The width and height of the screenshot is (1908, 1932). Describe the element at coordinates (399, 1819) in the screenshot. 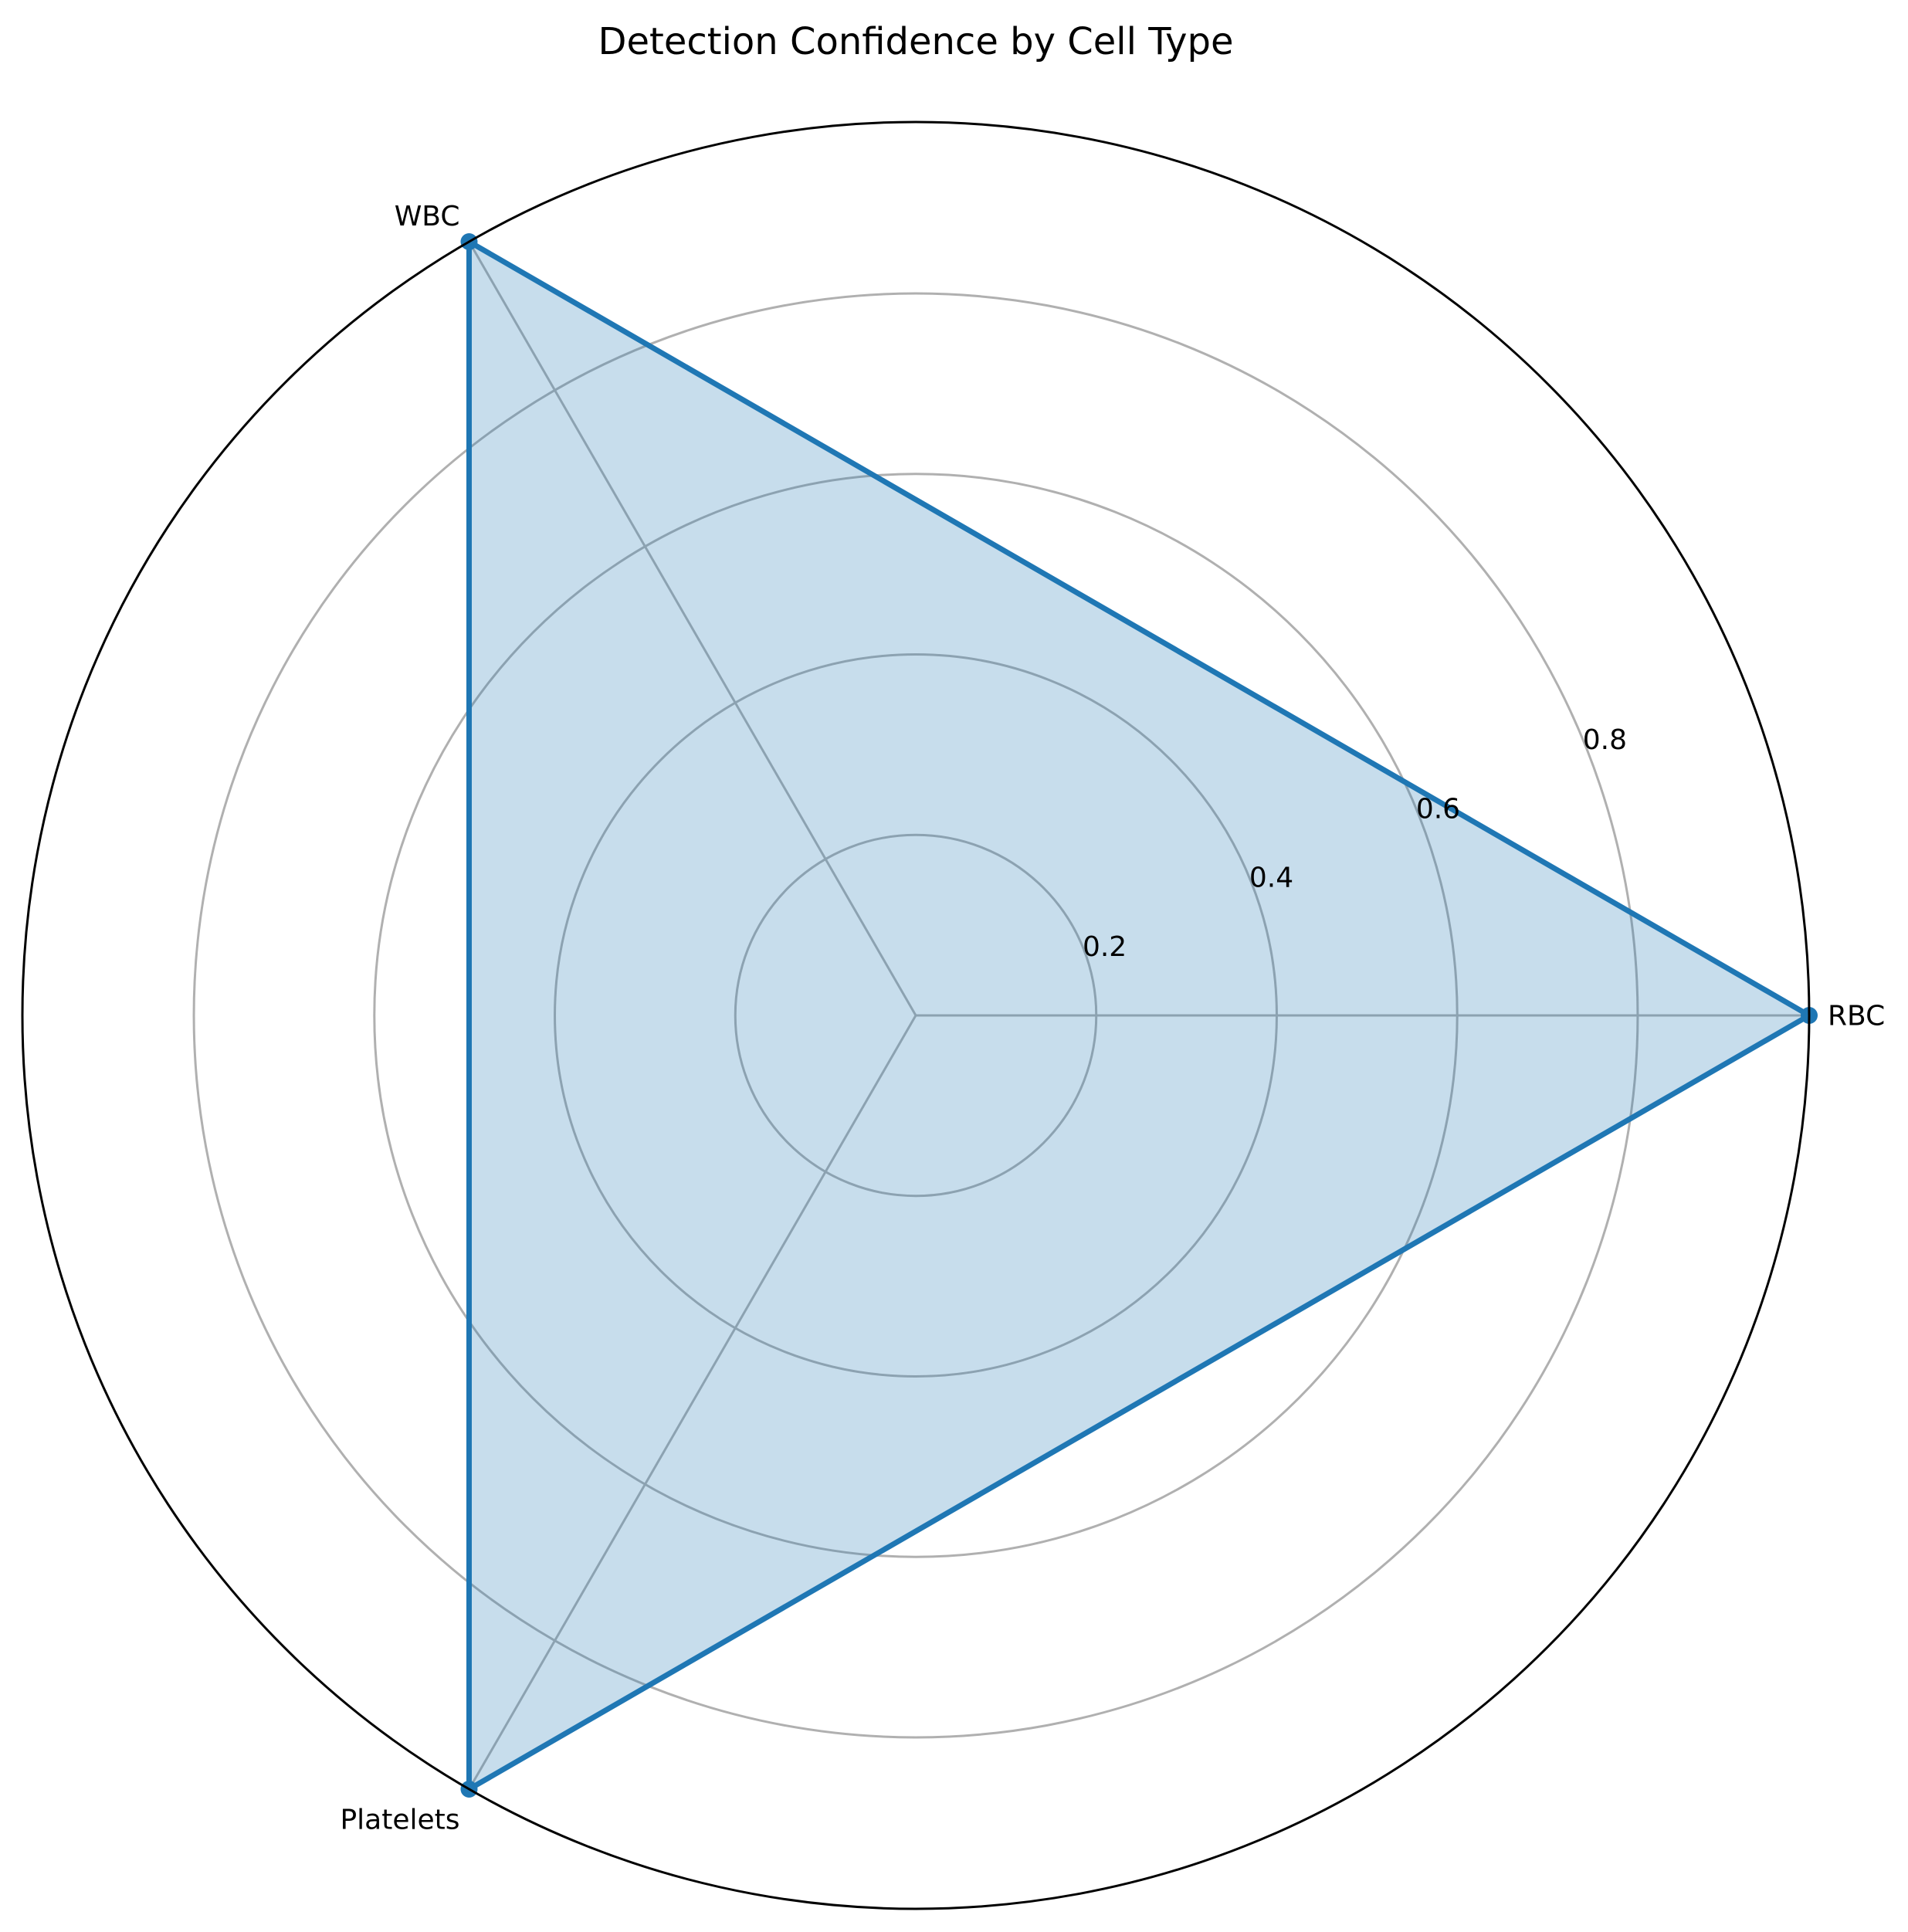

I see `category-label-platelets: Platelets` at that location.